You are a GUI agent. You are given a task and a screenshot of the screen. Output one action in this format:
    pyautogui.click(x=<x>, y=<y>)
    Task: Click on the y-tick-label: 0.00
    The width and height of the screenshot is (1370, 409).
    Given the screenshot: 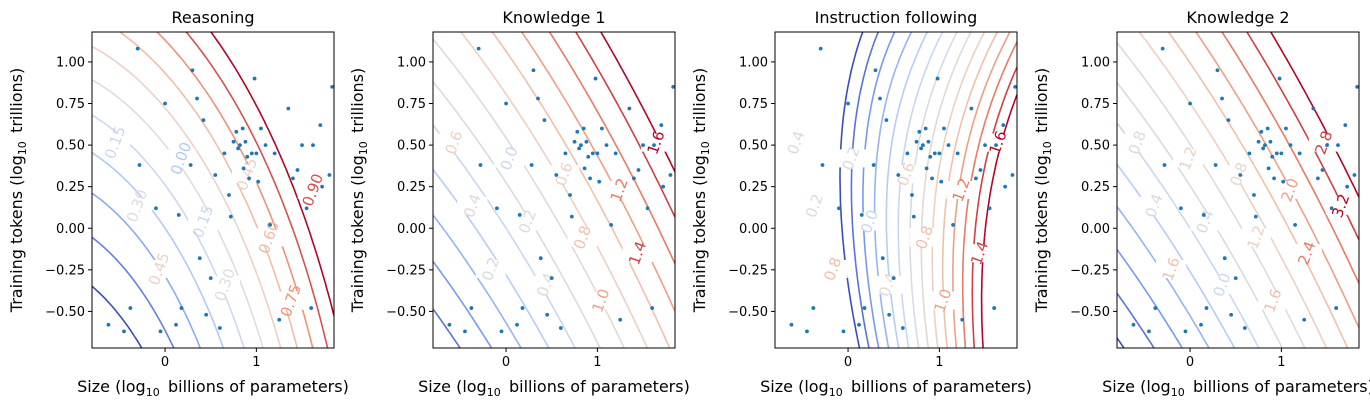 What is the action you would take?
    pyautogui.click(x=411, y=229)
    